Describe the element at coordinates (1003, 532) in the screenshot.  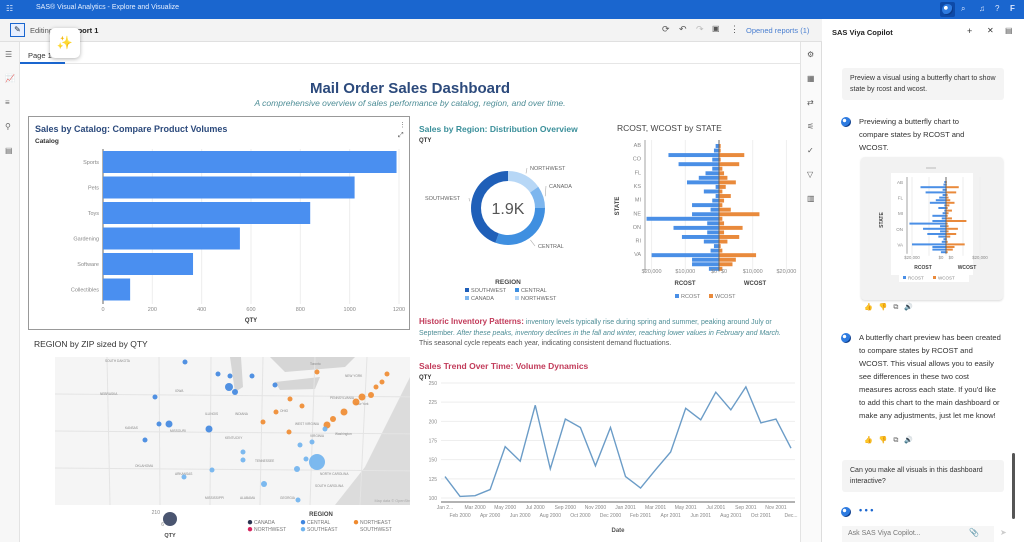
I see `send-icon: ➤` at that location.